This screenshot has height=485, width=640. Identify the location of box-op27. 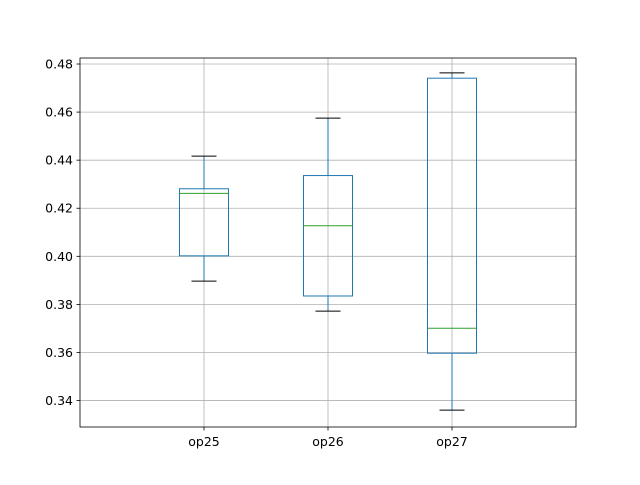
(452, 241).